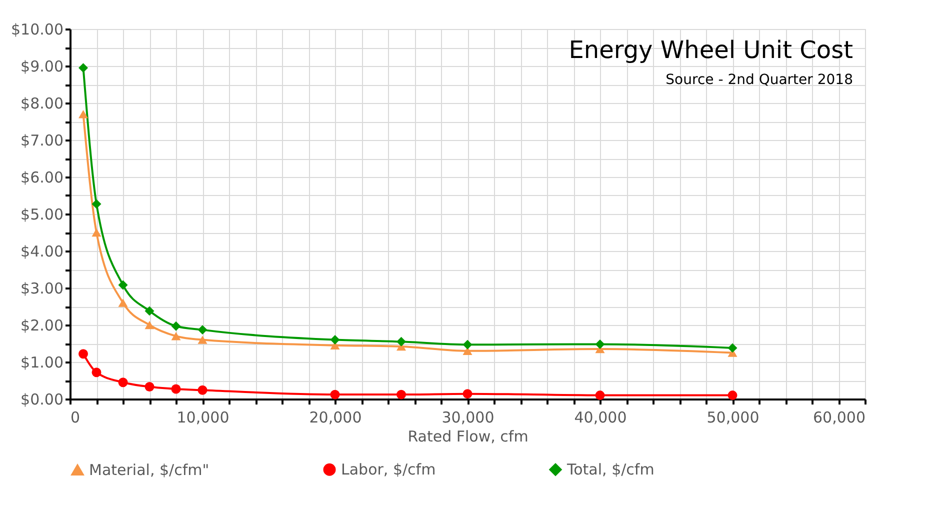 The height and width of the screenshot is (523, 944). Describe the element at coordinates (42, 289) in the screenshot. I see `y-tick-label: $3.00` at that location.